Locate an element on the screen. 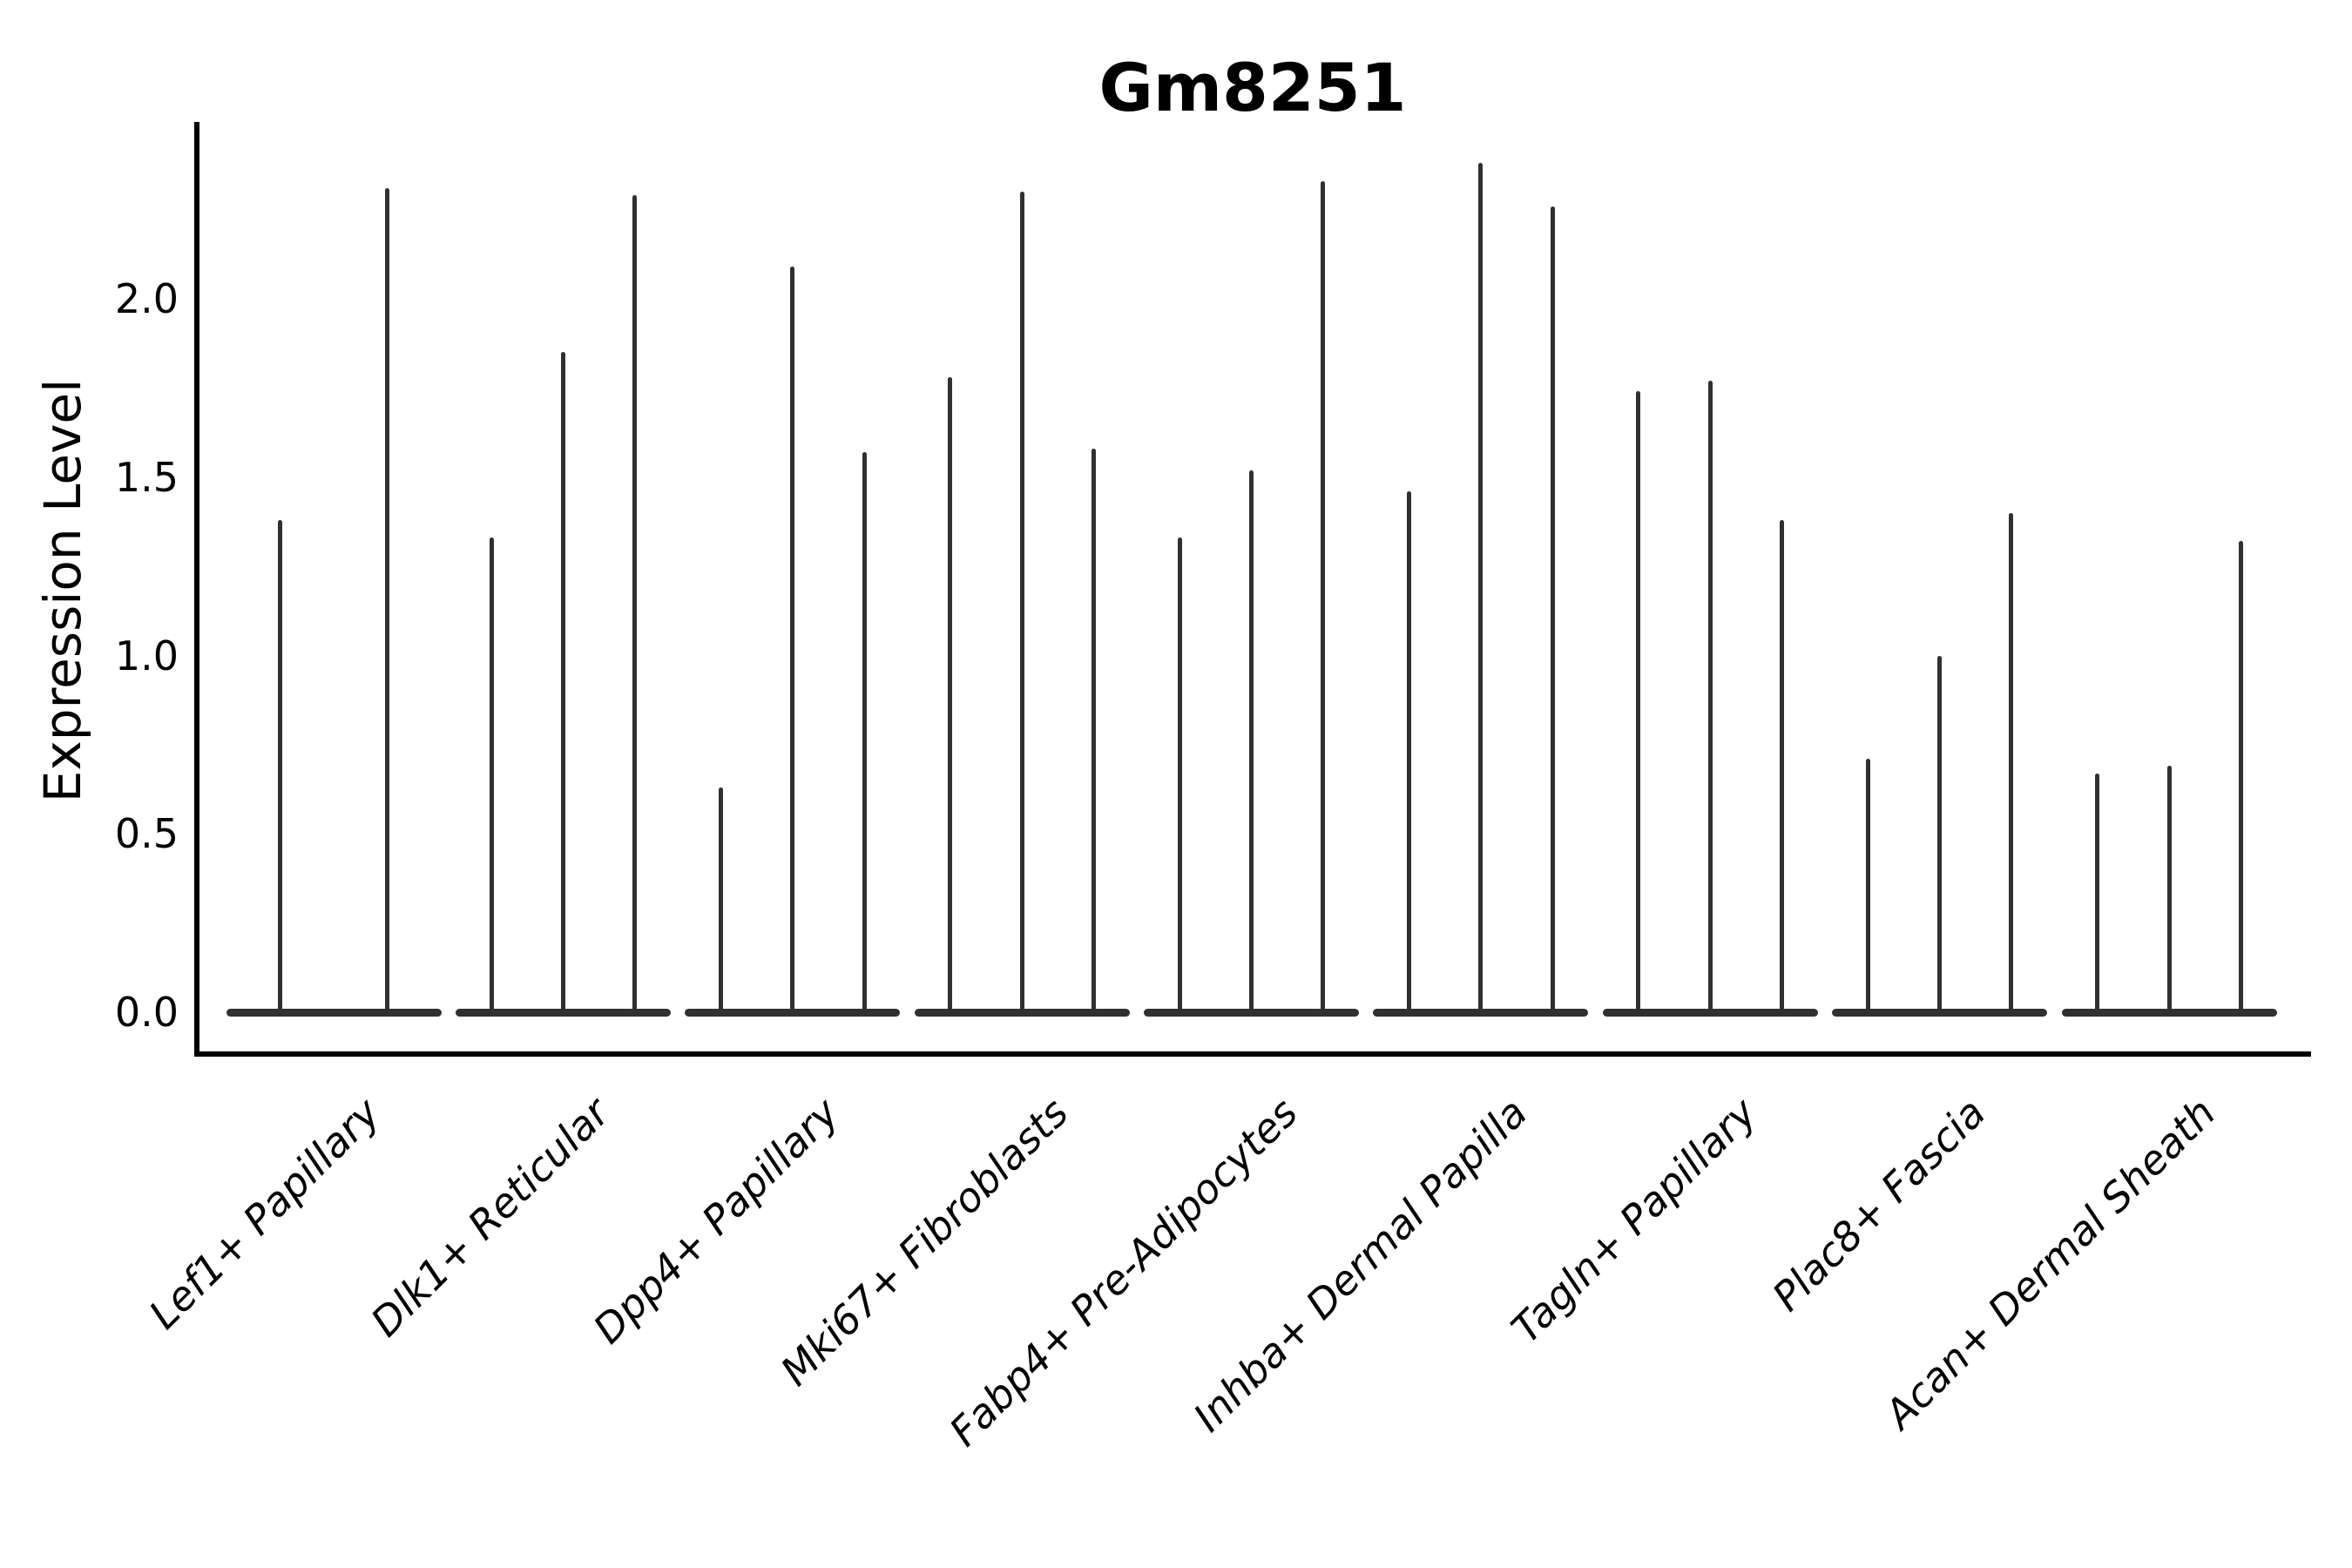 This screenshot has width=2352, height=1568. x-axis-label: Tagln+ Papillary is located at coordinates (1634, 1221).